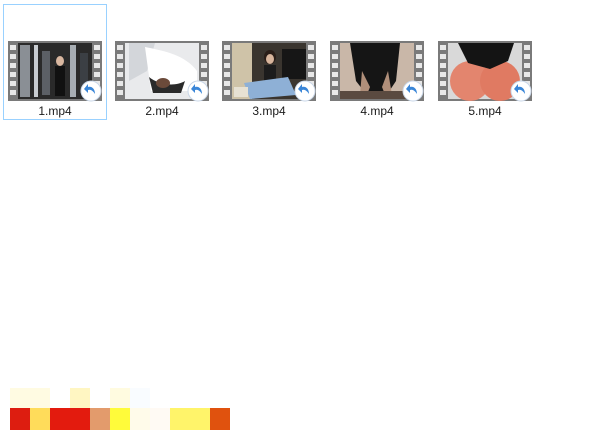  Describe the element at coordinates (485, 111) in the screenshot. I see `file-name-label: 5.mp4` at that location.